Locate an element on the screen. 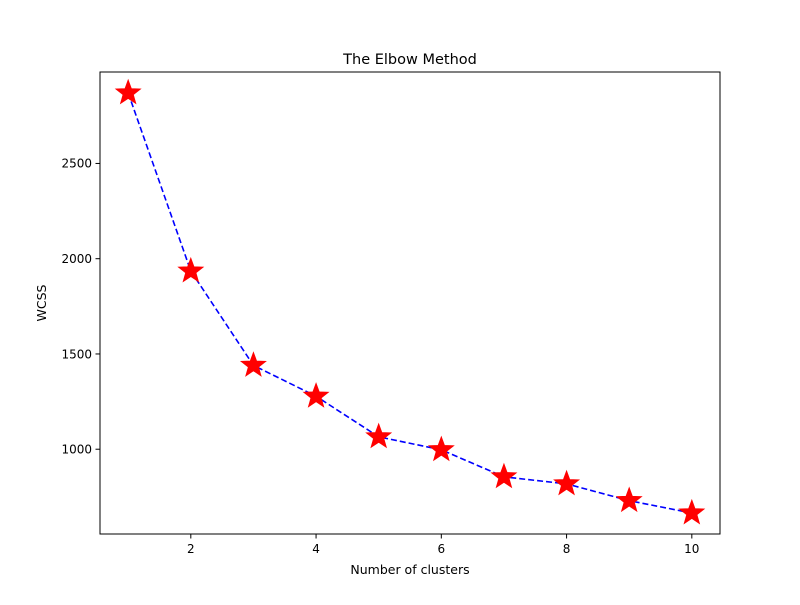  y-tick-label: 2500 is located at coordinates (76, 164).